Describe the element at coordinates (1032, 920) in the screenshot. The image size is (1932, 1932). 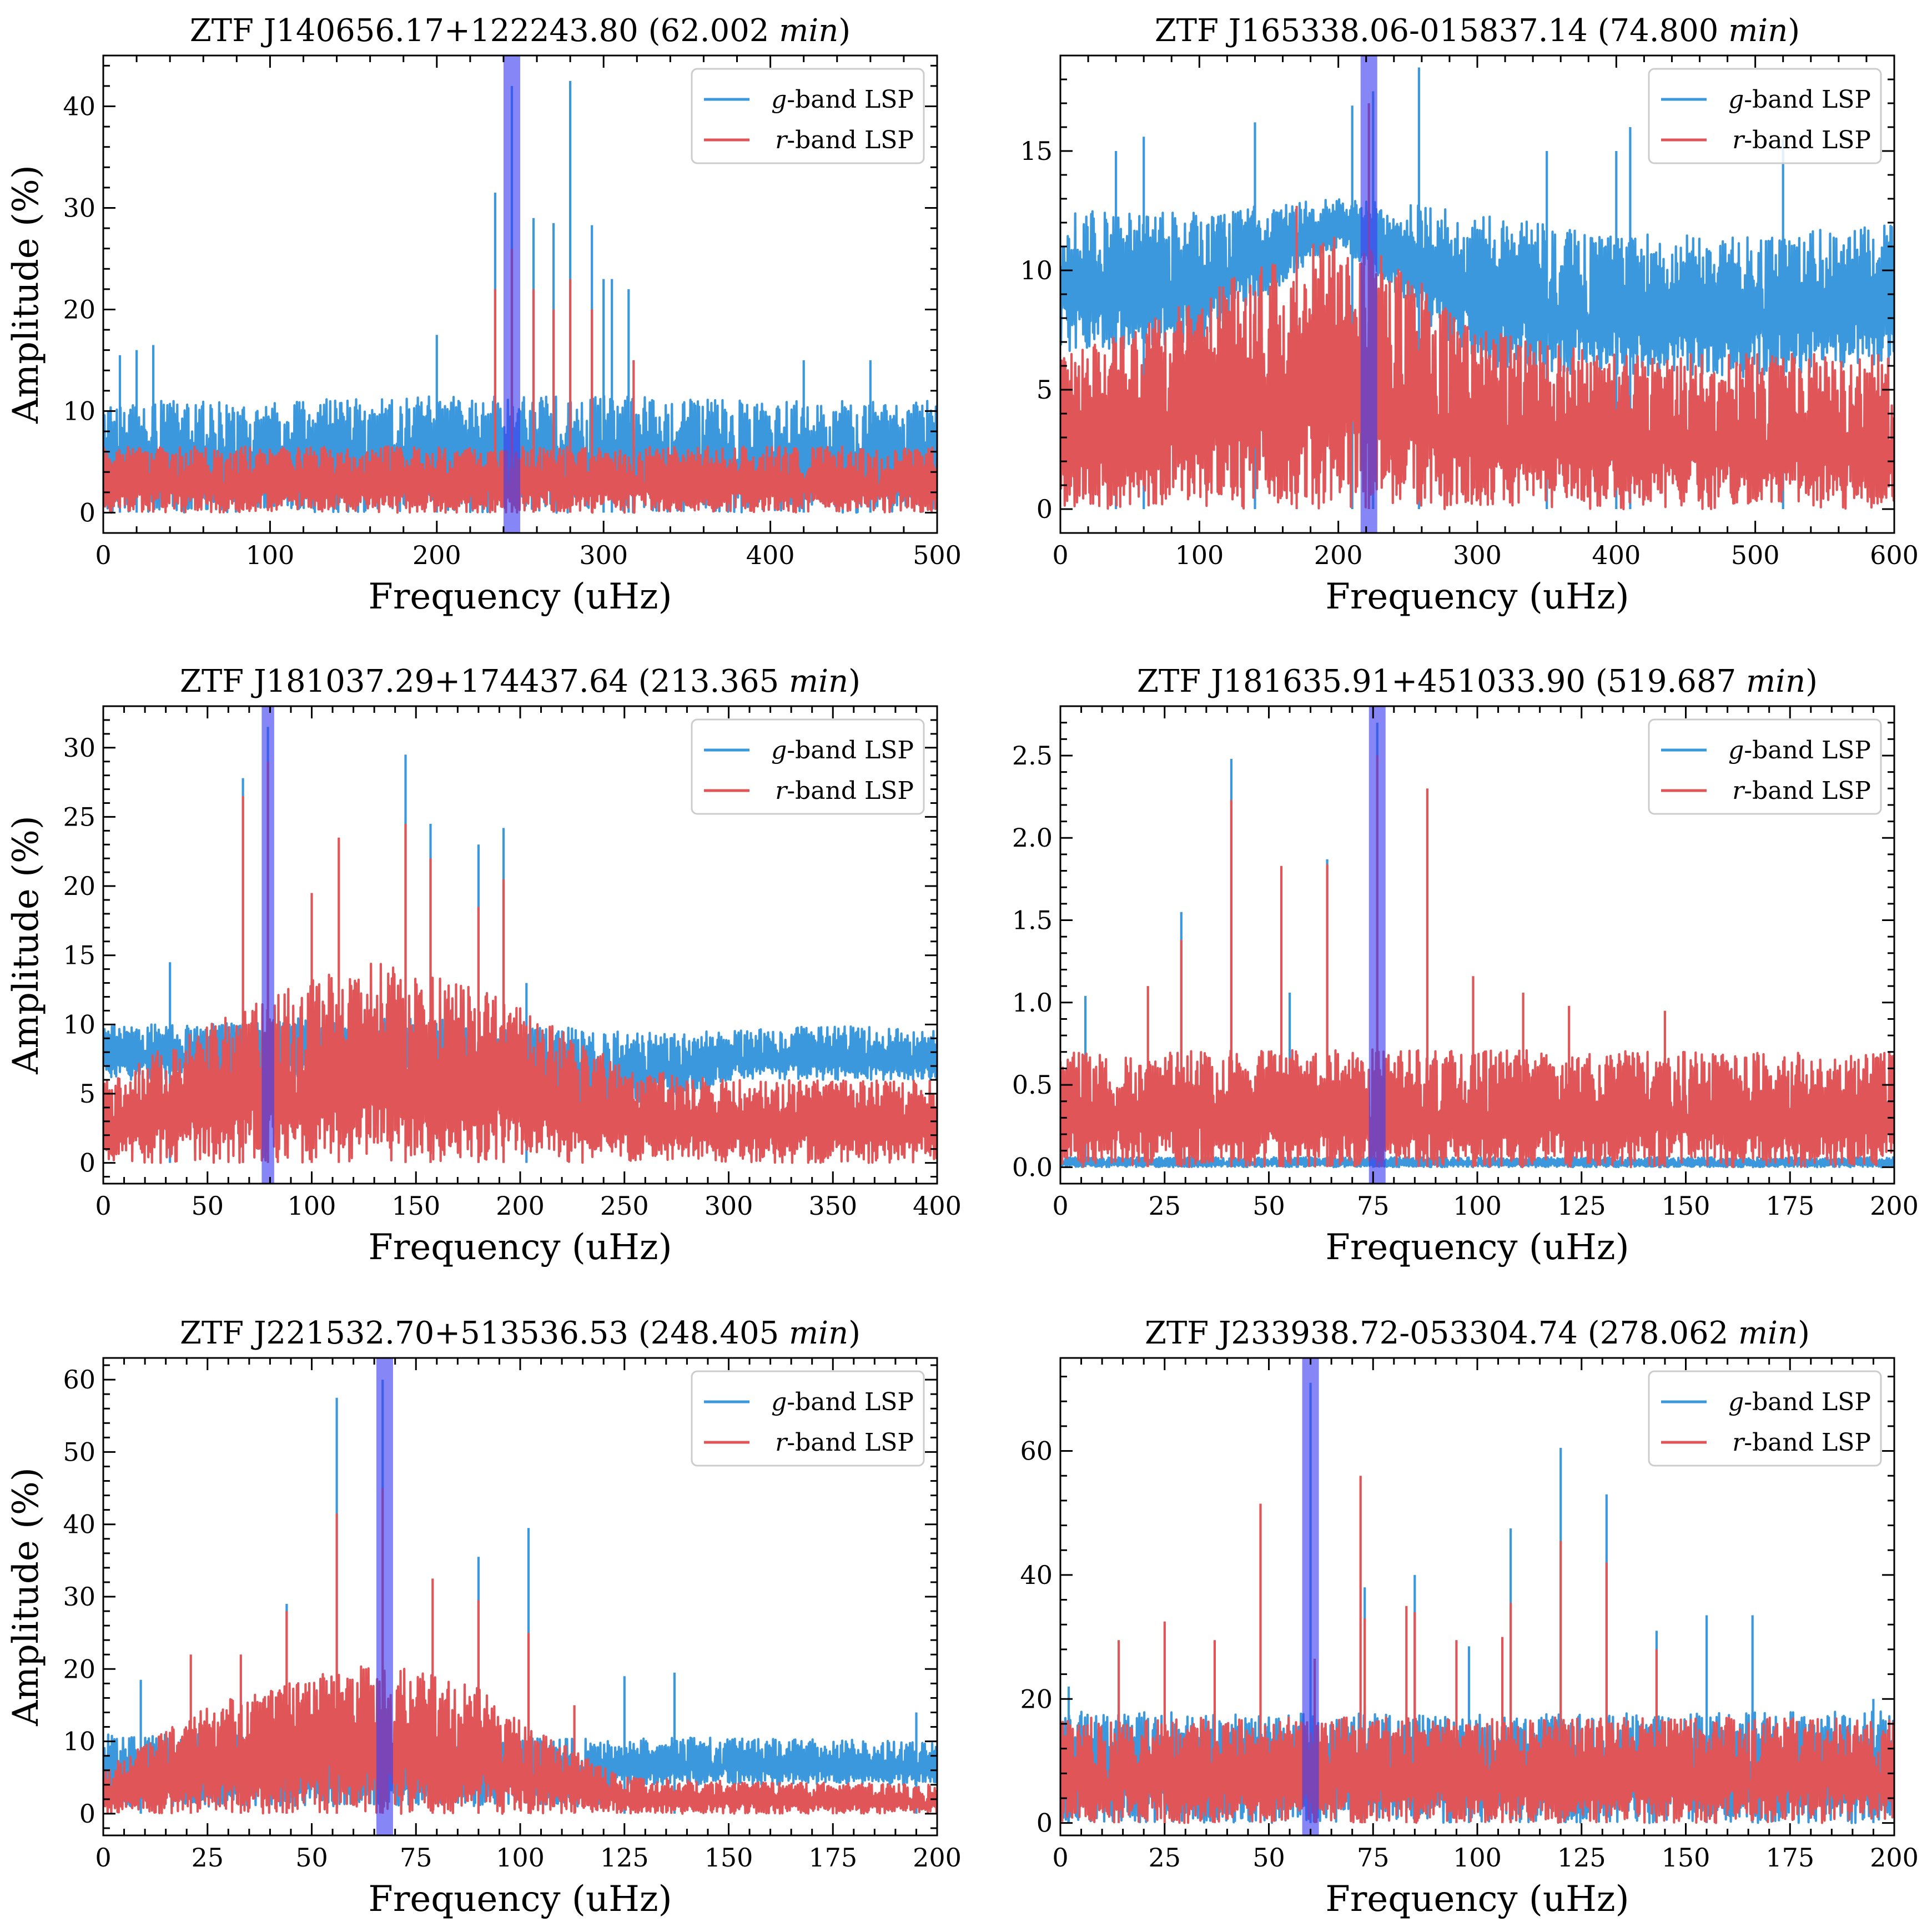
I see `y-tick-label: 1.5` at that location.